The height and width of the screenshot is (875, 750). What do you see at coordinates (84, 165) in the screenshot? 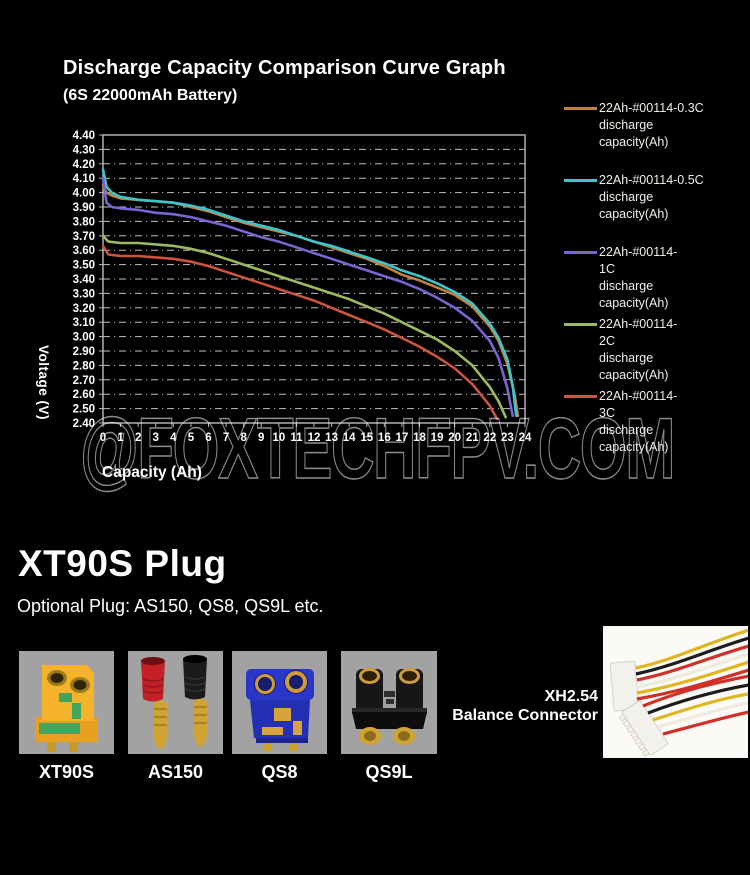
I see `svg-text: 4.20` at bounding box center [84, 165].